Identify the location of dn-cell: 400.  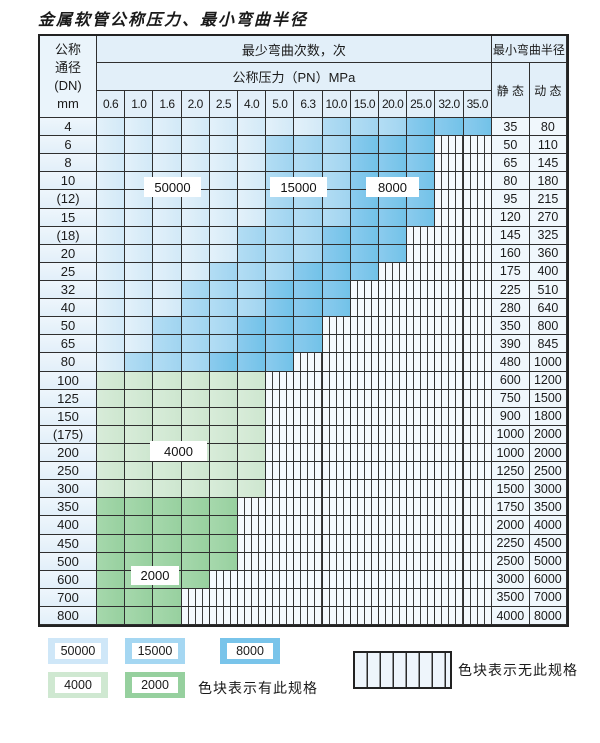
(68, 525).